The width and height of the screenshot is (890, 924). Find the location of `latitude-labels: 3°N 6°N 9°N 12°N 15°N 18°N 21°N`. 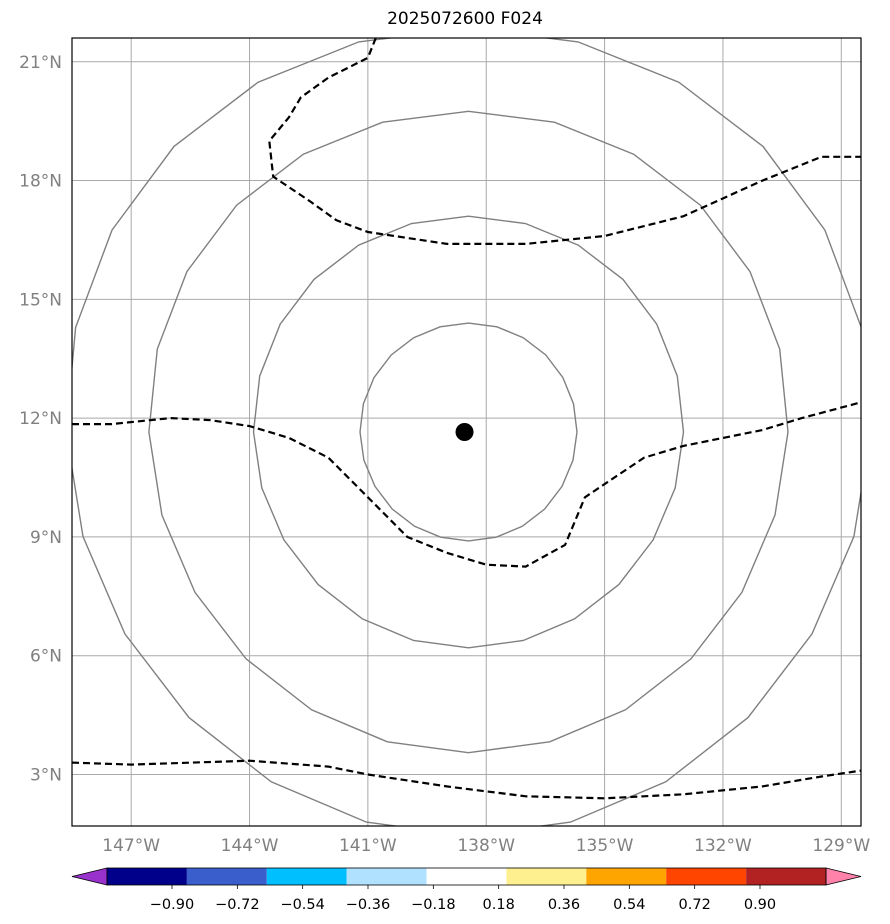

latitude-labels: 3°N 6°N 9°N 12°N 15°N 18°N 21°N is located at coordinates (40, 419).